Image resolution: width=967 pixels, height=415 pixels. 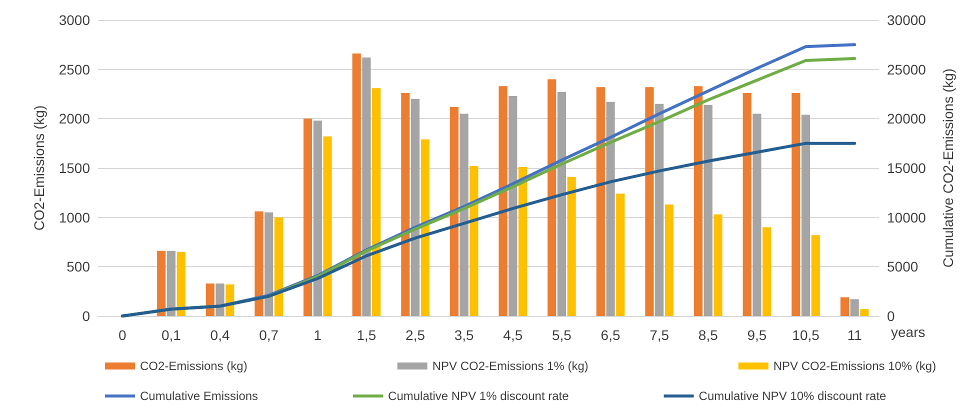 What do you see at coordinates (510, 366) in the screenshot?
I see `legend-label: NPV CO2-Emissions 1% (kg)` at bounding box center [510, 366].